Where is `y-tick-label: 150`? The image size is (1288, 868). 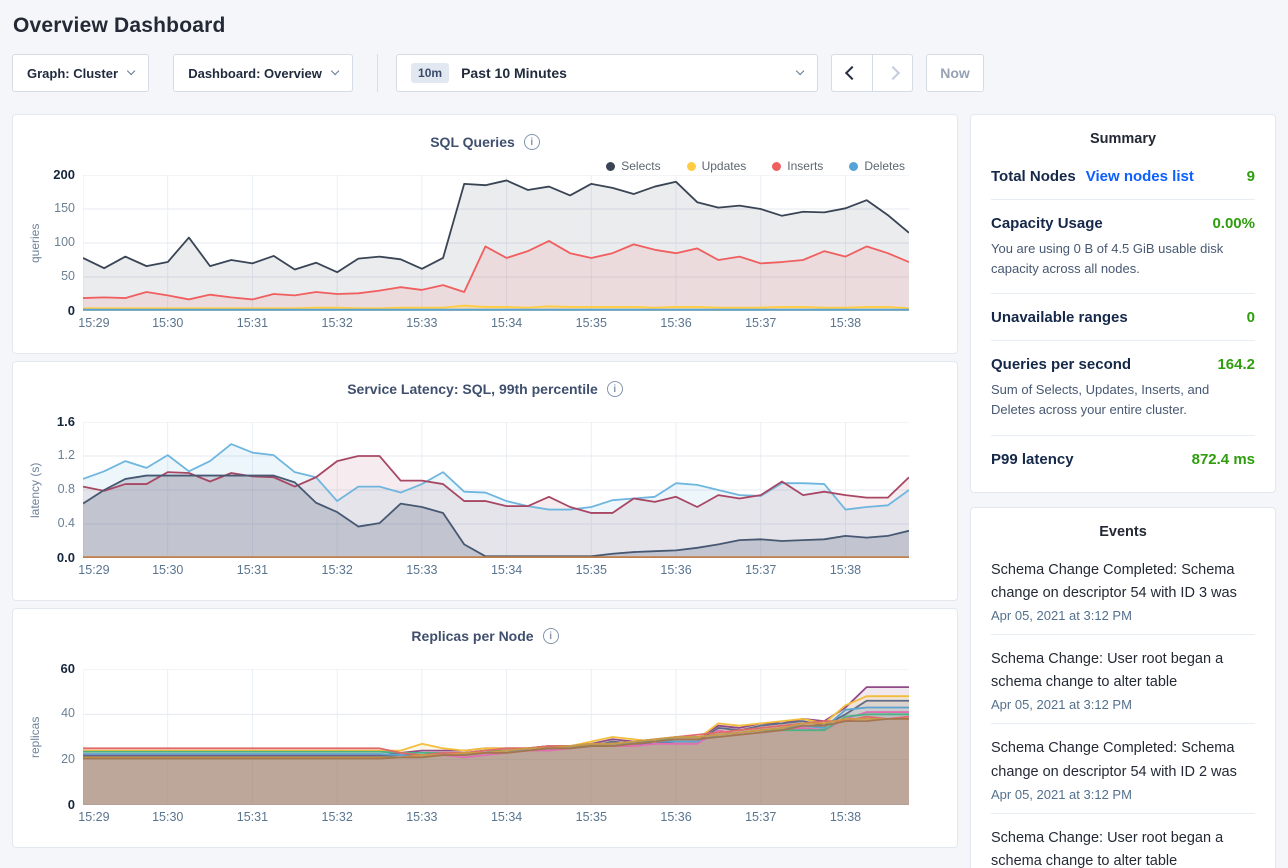 y-tick-label: 150 is located at coordinates (64, 208).